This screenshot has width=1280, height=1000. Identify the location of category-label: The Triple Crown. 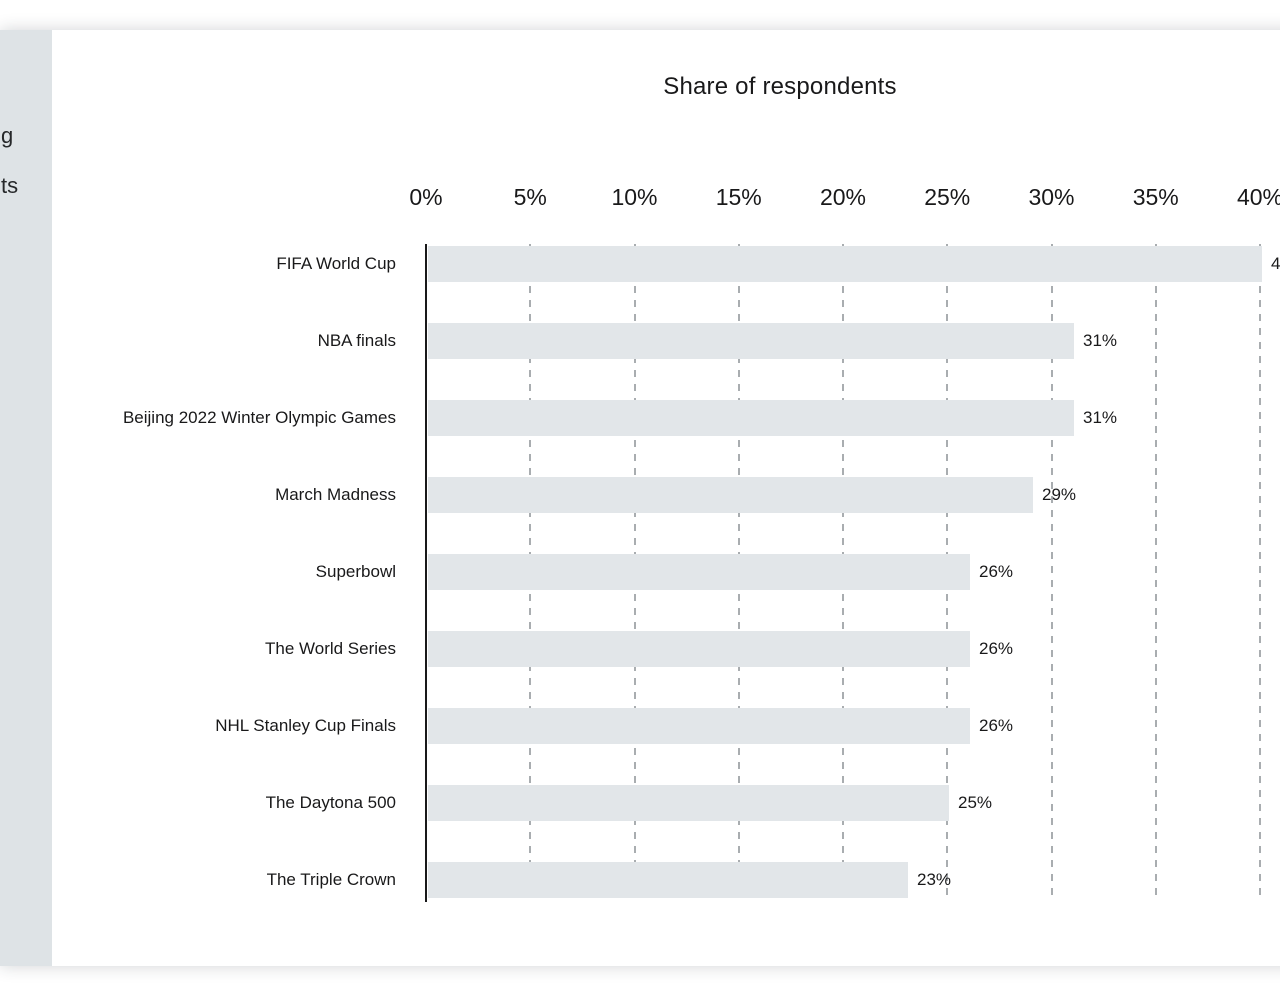
(331, 879).